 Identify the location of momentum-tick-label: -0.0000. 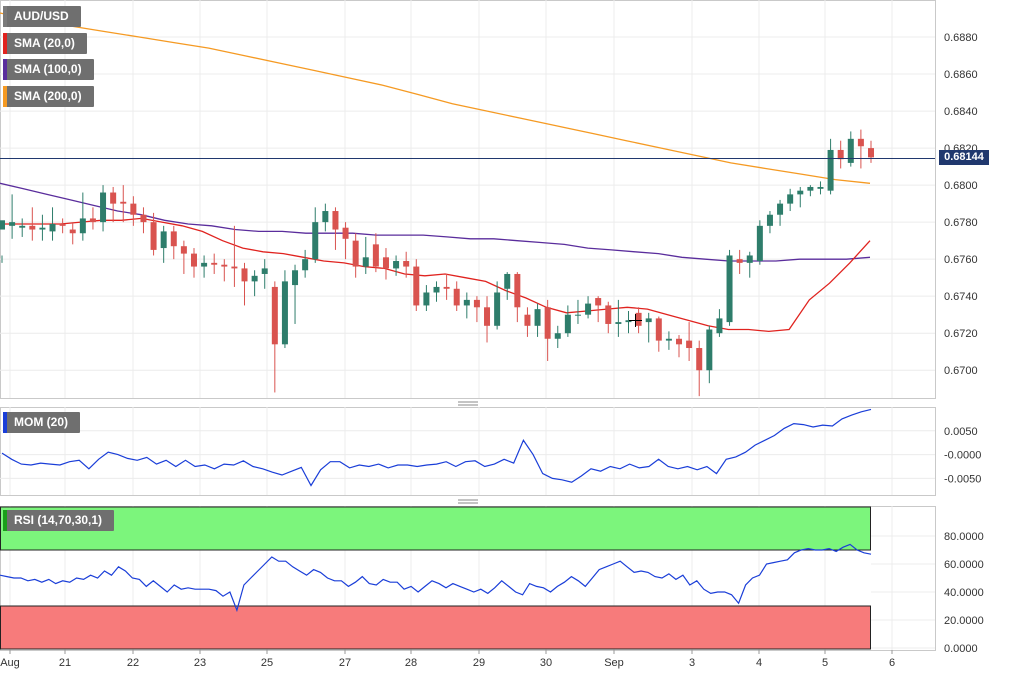
(962, 456).